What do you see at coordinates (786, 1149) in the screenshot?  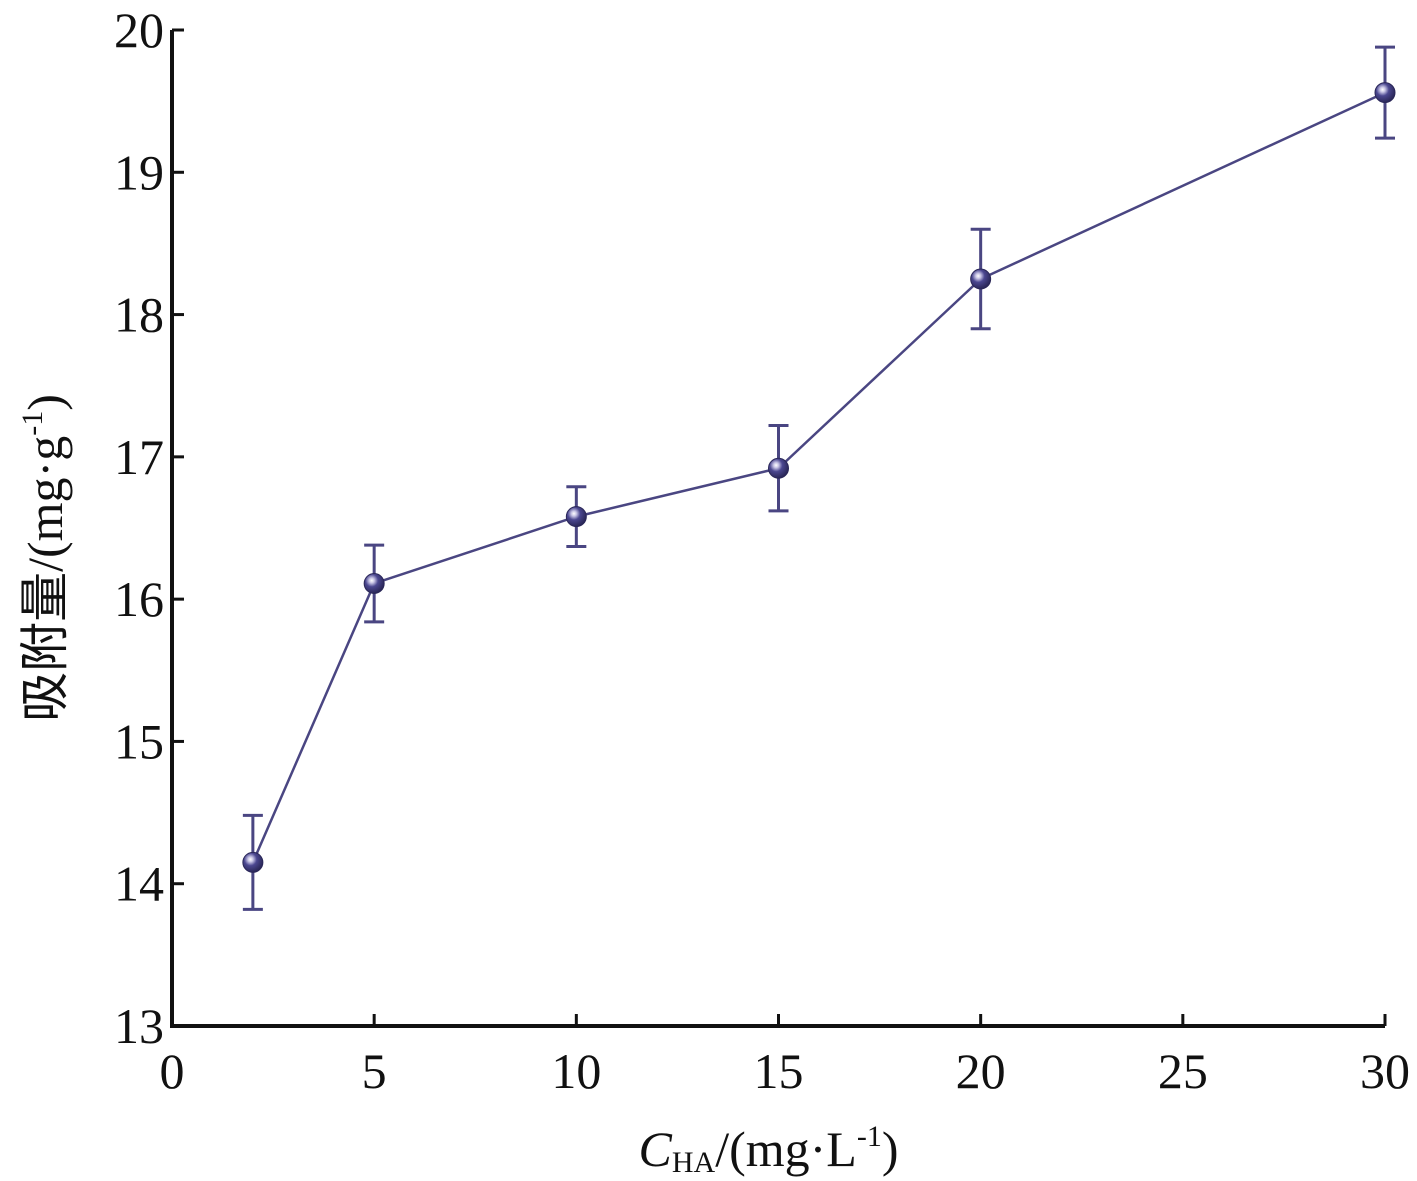 I see `x-axis-title-unit: /(mg·L` at bounding box center [786, 1149].